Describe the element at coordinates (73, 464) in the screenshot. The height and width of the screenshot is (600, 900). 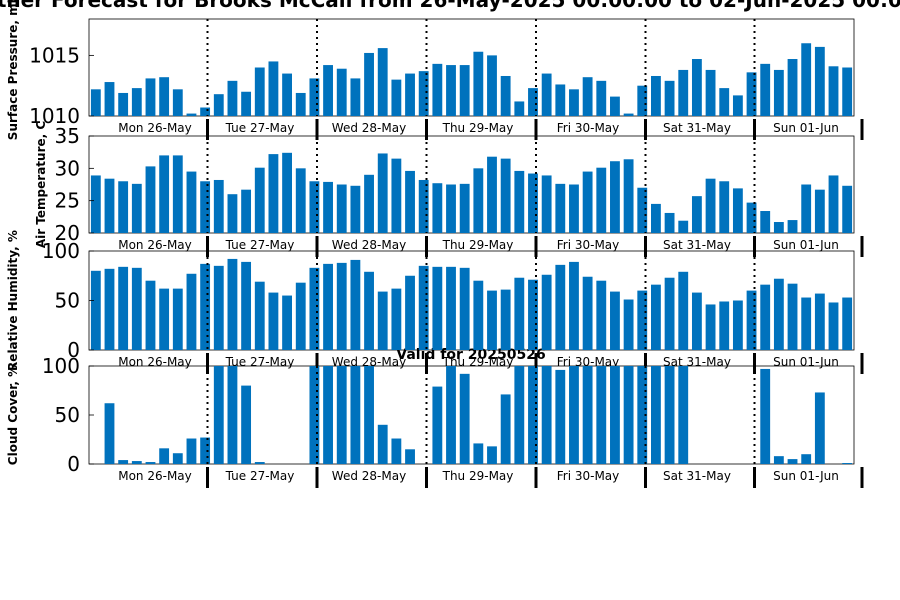
I see `y-tick-label: 0` at that location.